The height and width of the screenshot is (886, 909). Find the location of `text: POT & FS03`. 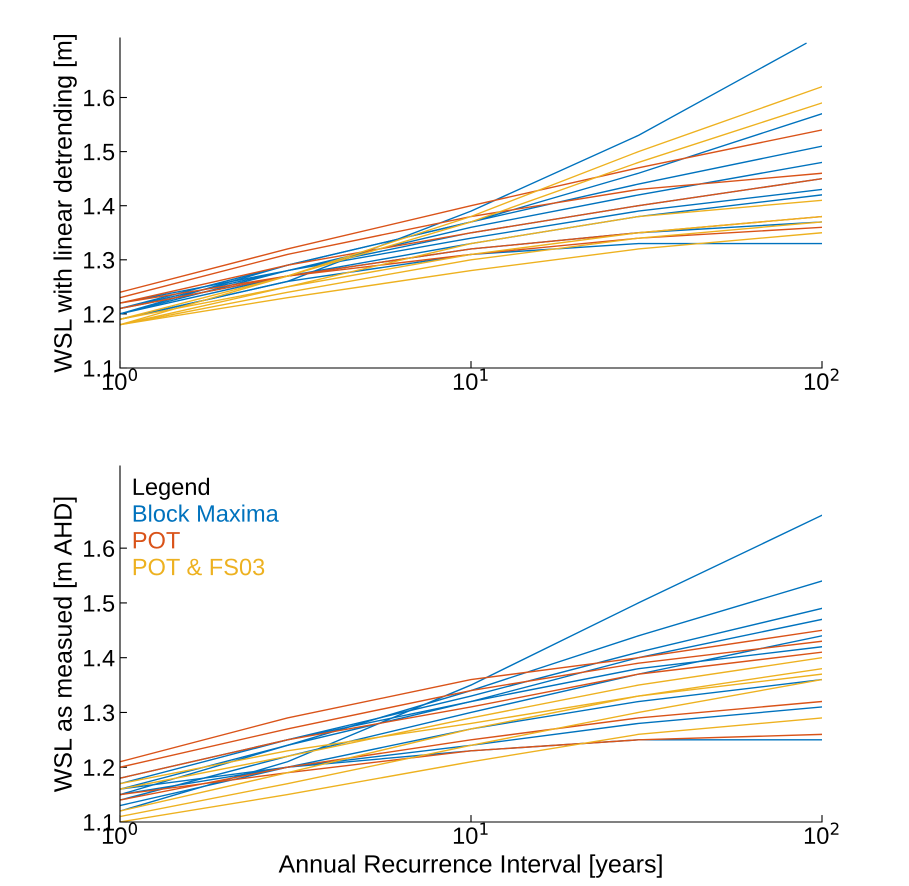

text: POT & FS03 is located at coordinates (199, 567).